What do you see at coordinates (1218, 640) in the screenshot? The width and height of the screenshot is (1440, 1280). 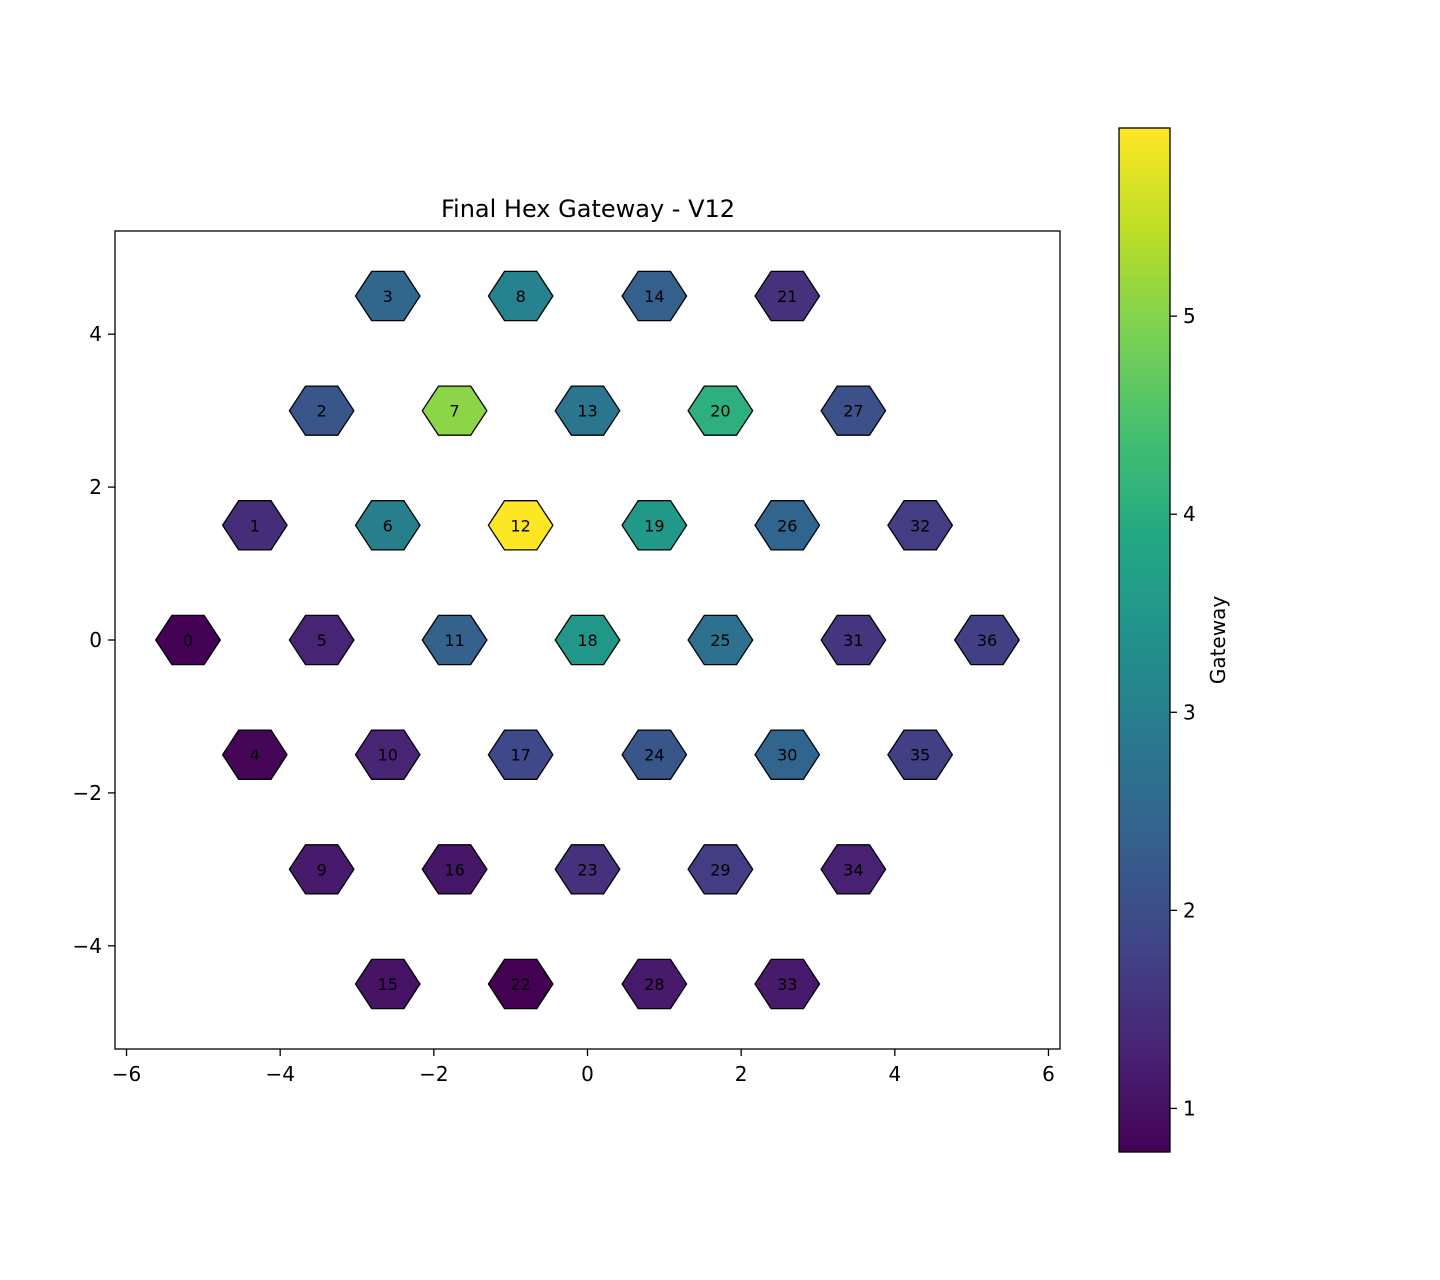 I see `colorbar-label: Gateway` at bounding box center [1218, 640].